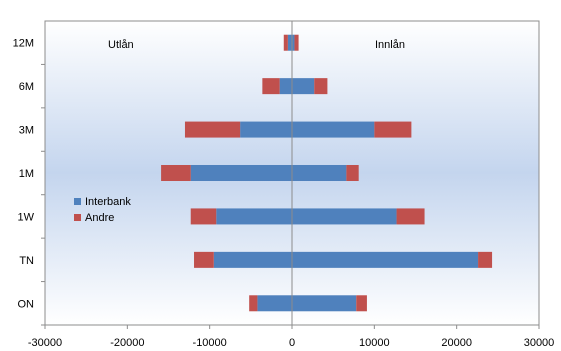 The image size is (561, 351). I want to click on bar-interbank-tn-neg, so click(252, 259).